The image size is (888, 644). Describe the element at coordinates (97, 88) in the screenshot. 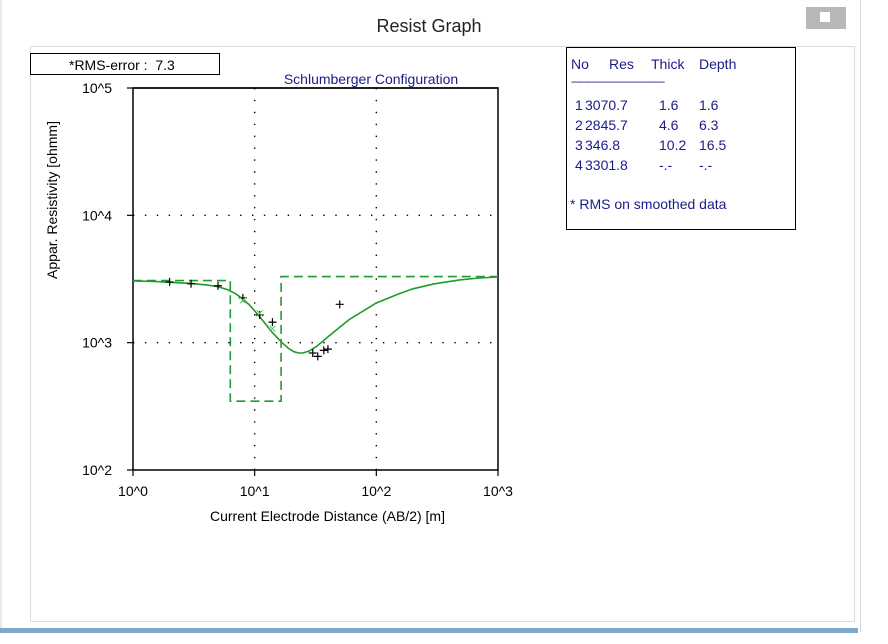

I see `y-tick-label: 10^5` at that location.